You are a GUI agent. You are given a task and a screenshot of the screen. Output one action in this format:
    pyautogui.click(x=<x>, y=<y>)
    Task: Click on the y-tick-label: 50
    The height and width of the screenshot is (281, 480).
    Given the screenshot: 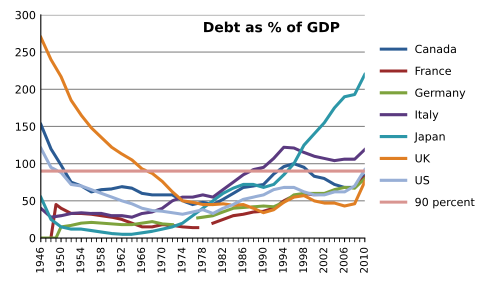 What is the action you would take?
    pyautogui.click(x=29, y=201)
    